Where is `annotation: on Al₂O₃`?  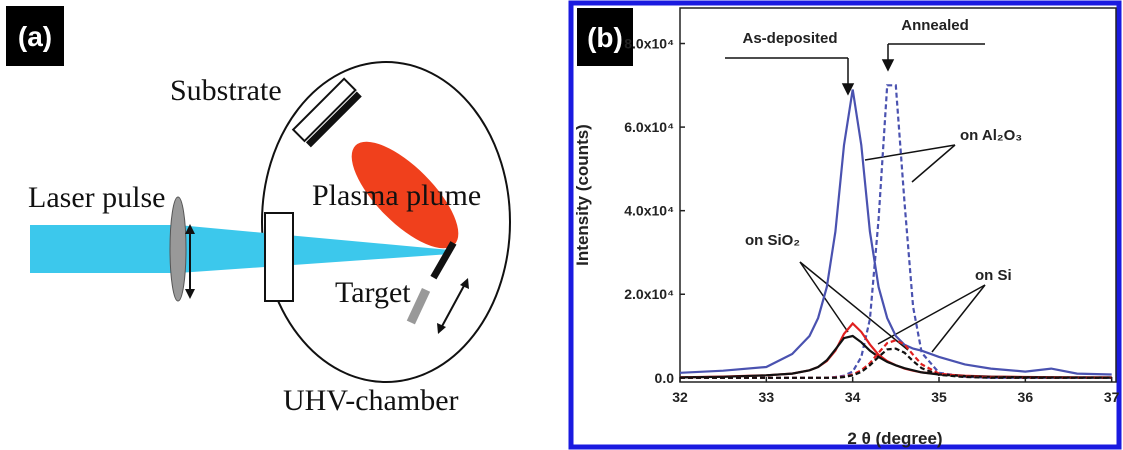
annotation: on Al₂O₃ is located at coordinates (991, 135).